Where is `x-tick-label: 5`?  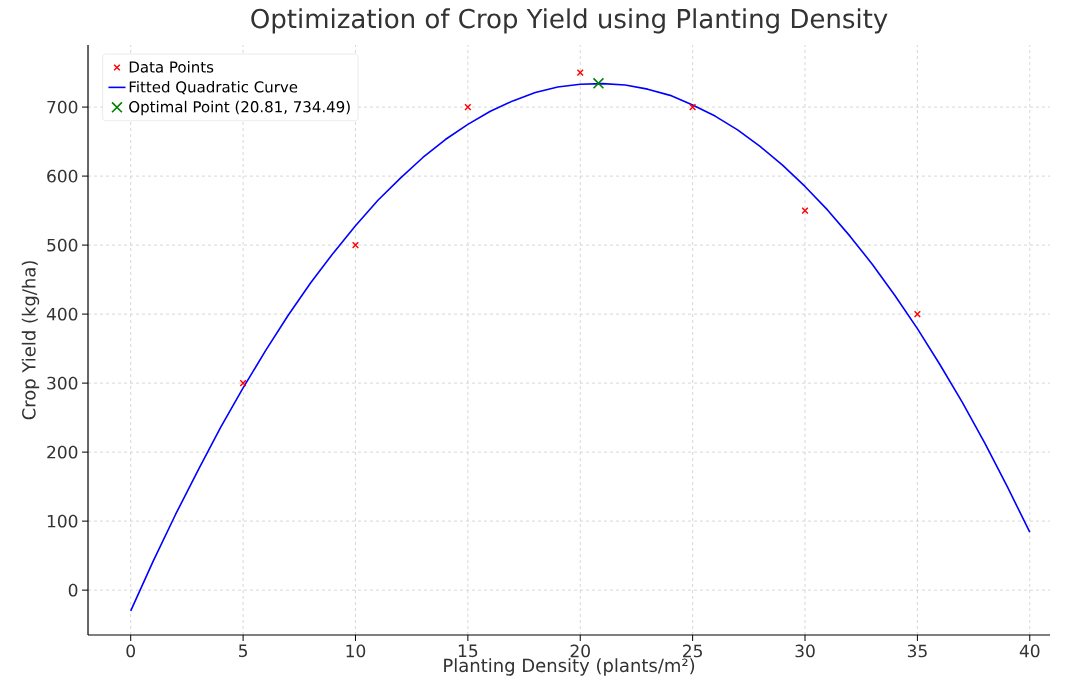 x-tick-label: 5 is located at coordinates (243, 651).